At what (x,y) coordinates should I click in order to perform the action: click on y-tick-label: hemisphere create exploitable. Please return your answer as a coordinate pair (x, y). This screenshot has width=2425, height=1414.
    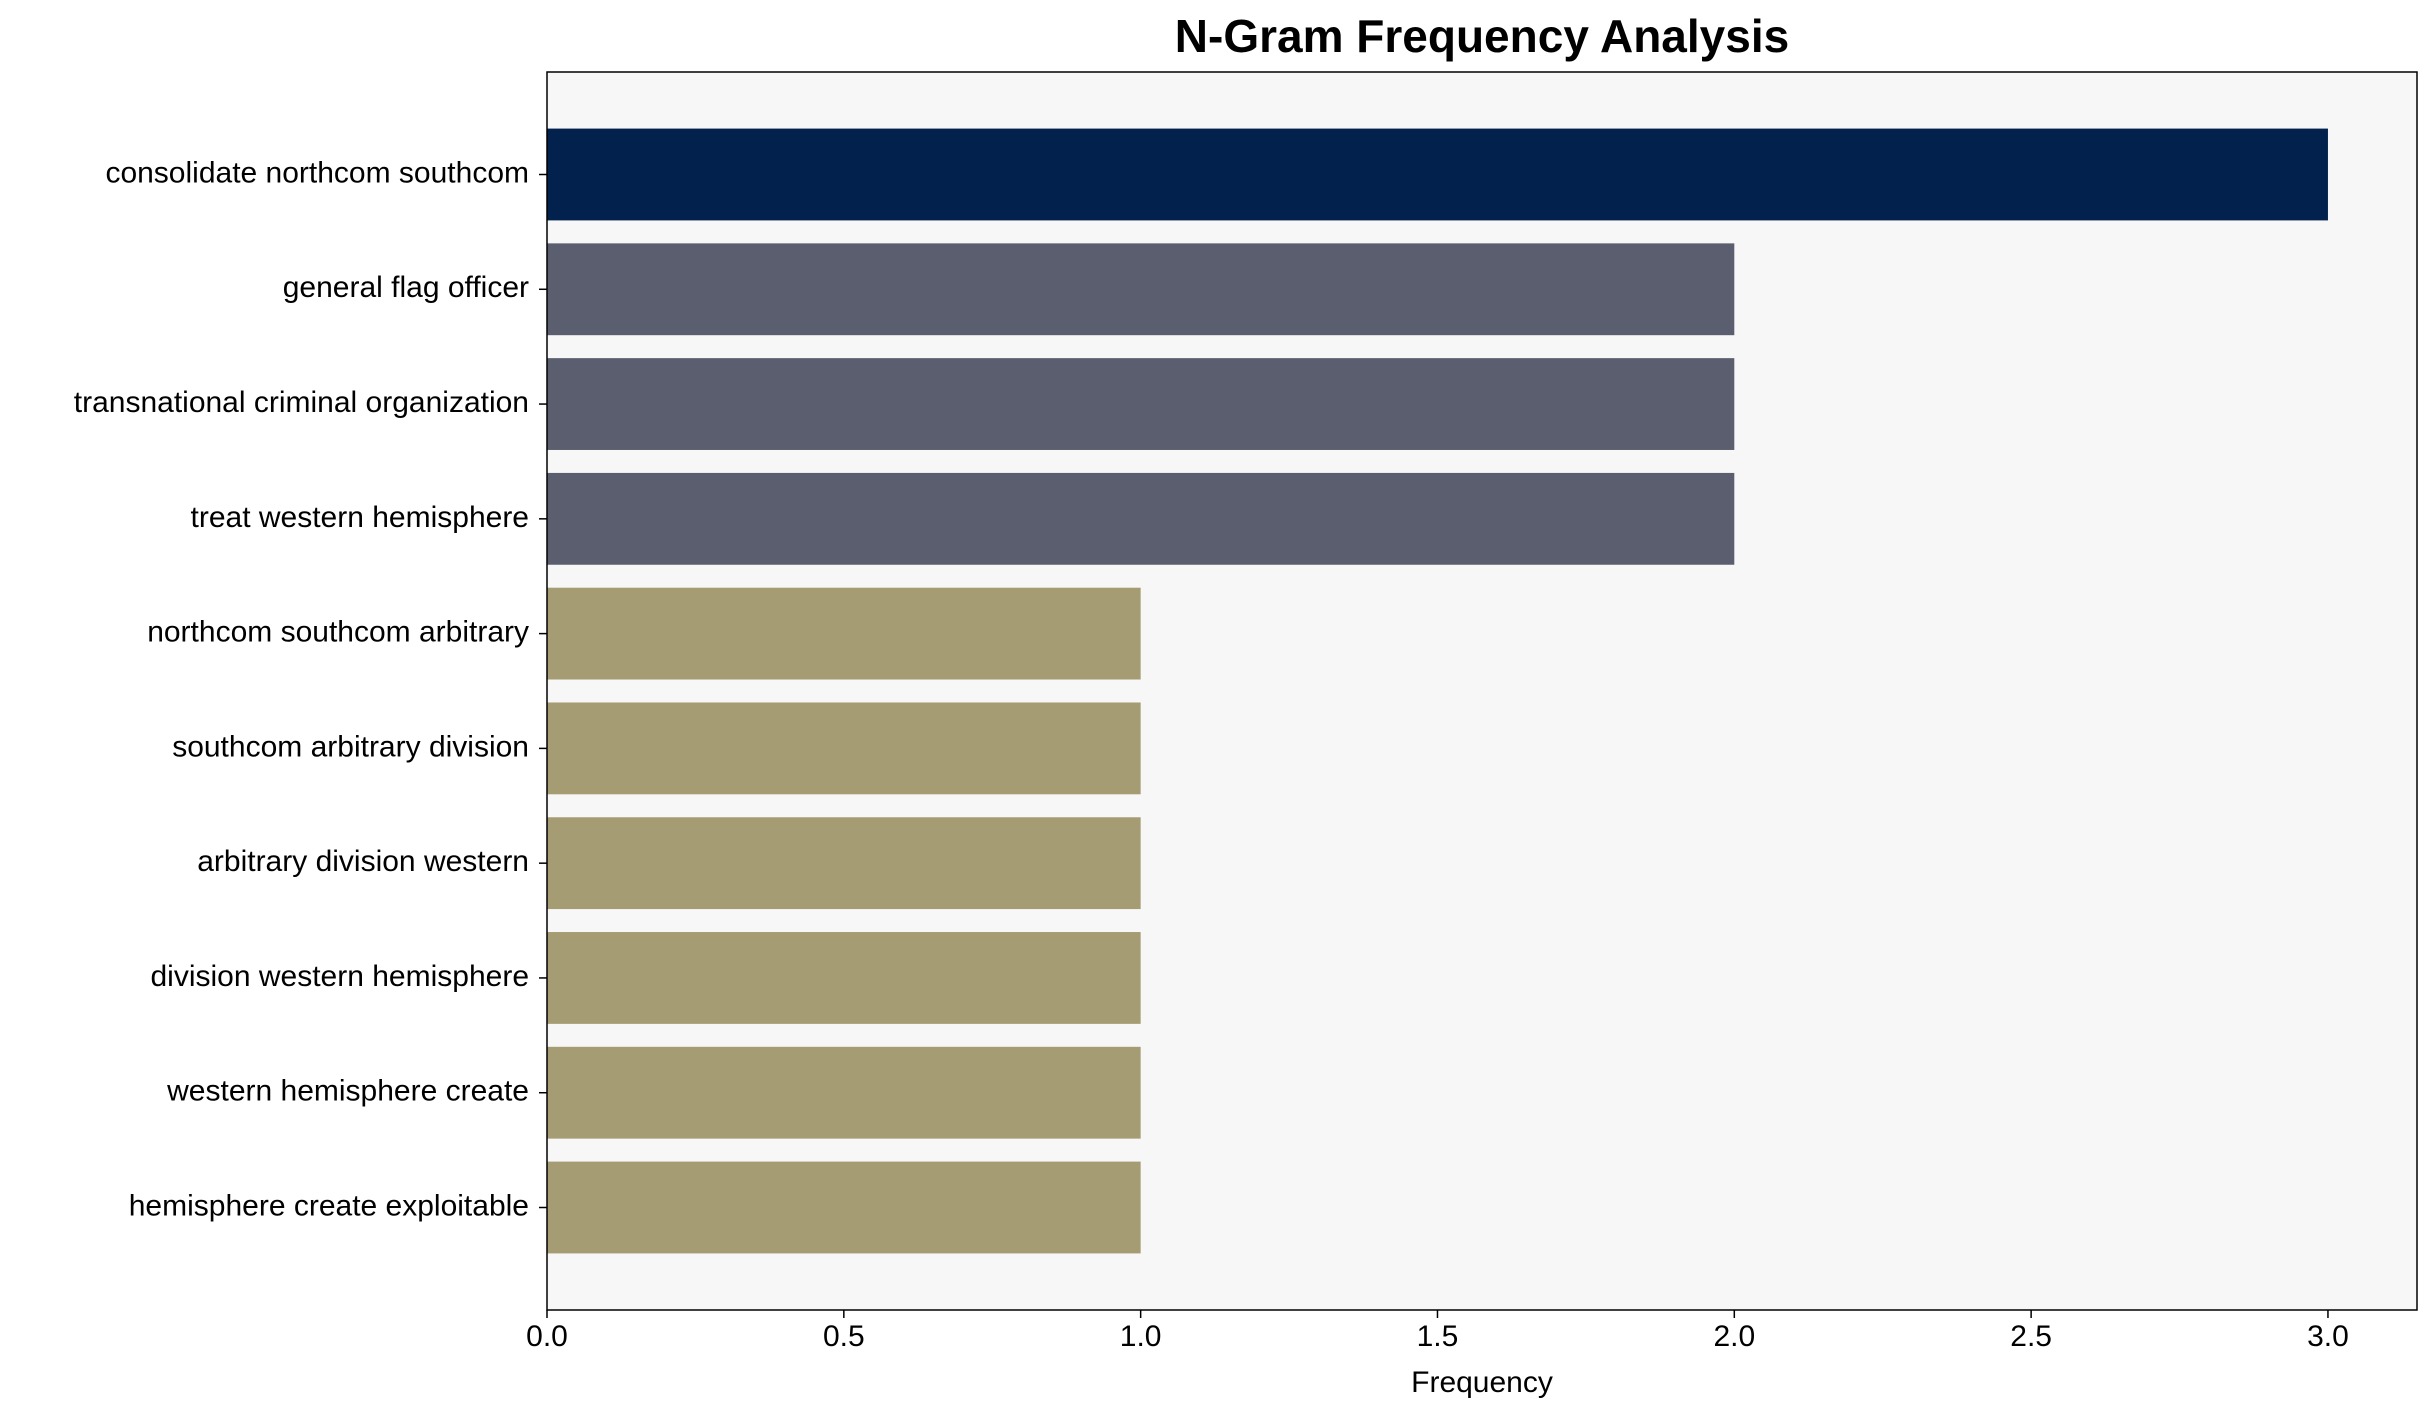
    Looking at the image, I should click on (329, 1205).